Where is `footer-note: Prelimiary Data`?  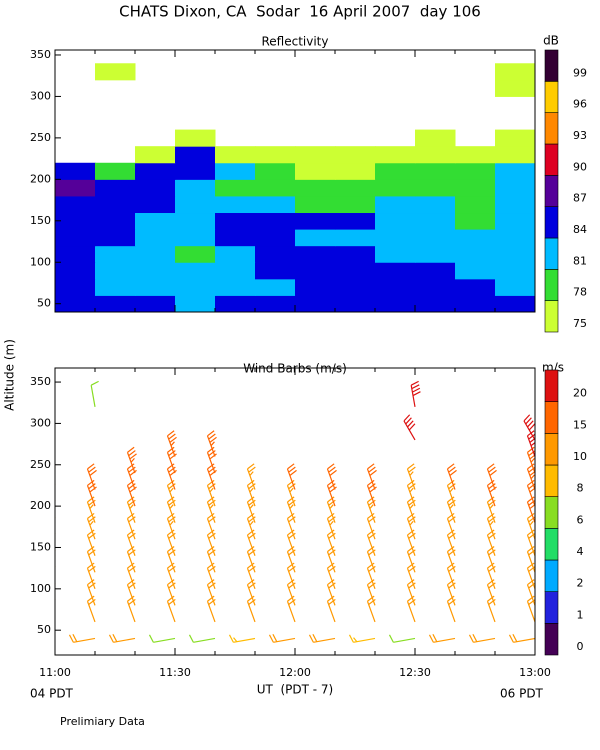 footer-note: Prelimiary Data is located at coordinates (102, 721).